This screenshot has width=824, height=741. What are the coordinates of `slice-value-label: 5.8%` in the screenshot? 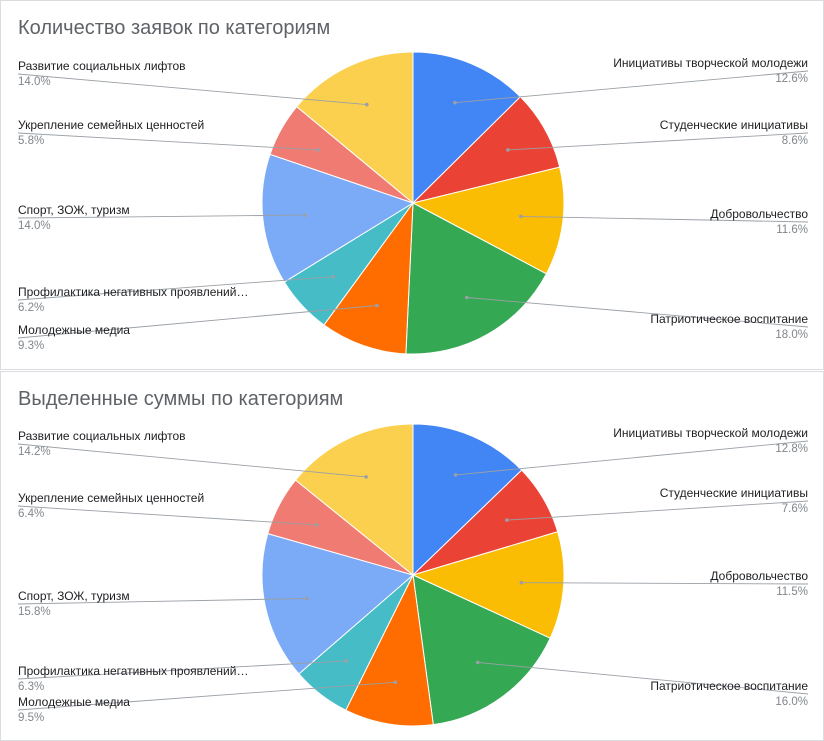 It's located at (31, 141).